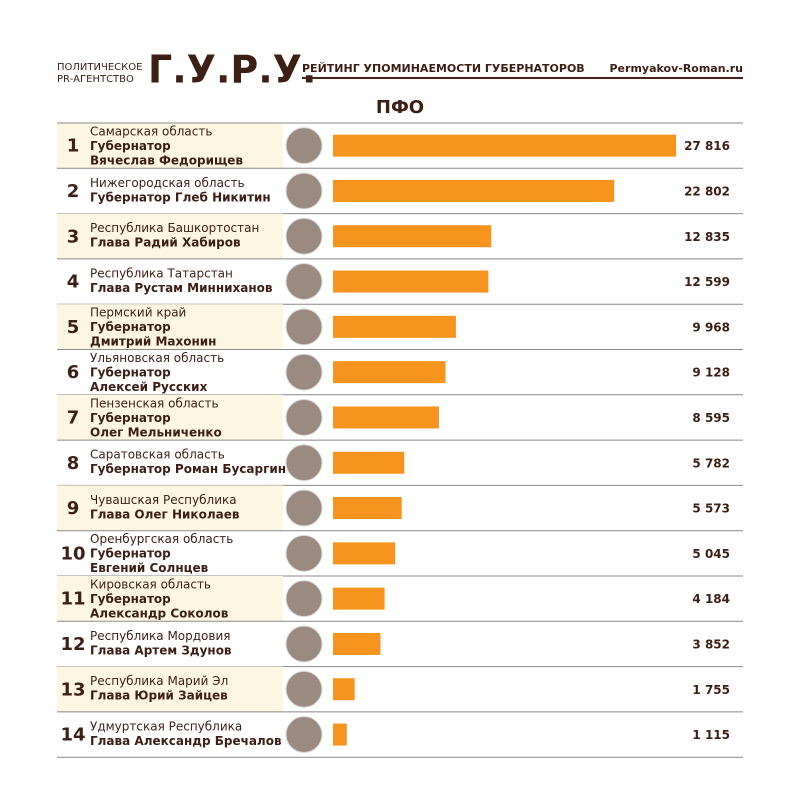  Describe the element at coordinates (150, 585) in the screenshot. I see `region: Кировская область` at that location.